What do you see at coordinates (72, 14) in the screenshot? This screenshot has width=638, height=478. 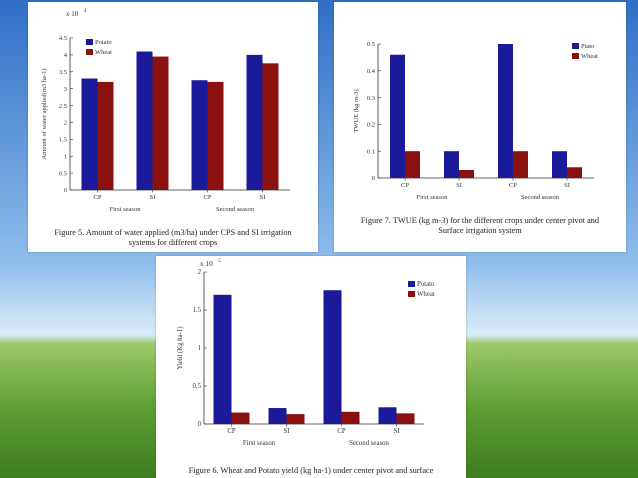 I see `chart0-exponent: x 10` at bounding box center [72, 14].